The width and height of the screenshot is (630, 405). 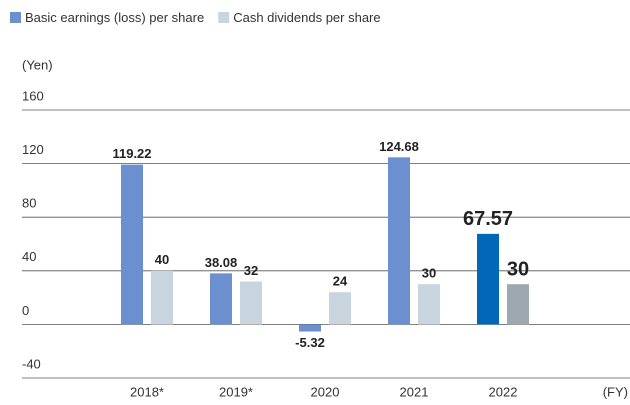 What do you see at coordinates (114, 17) in the screenshot?
I see `legend-label: Basic earnings (loss) per share` at bounding box center [114, 17].